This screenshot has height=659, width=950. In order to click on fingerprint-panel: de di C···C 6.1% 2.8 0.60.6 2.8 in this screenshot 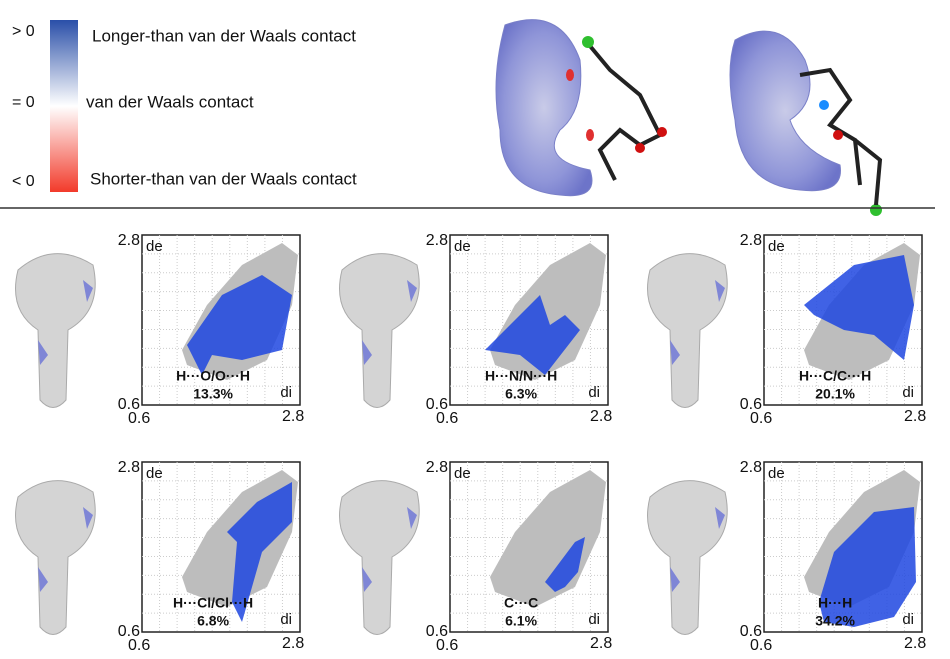, I will do `click(476, 556)`.